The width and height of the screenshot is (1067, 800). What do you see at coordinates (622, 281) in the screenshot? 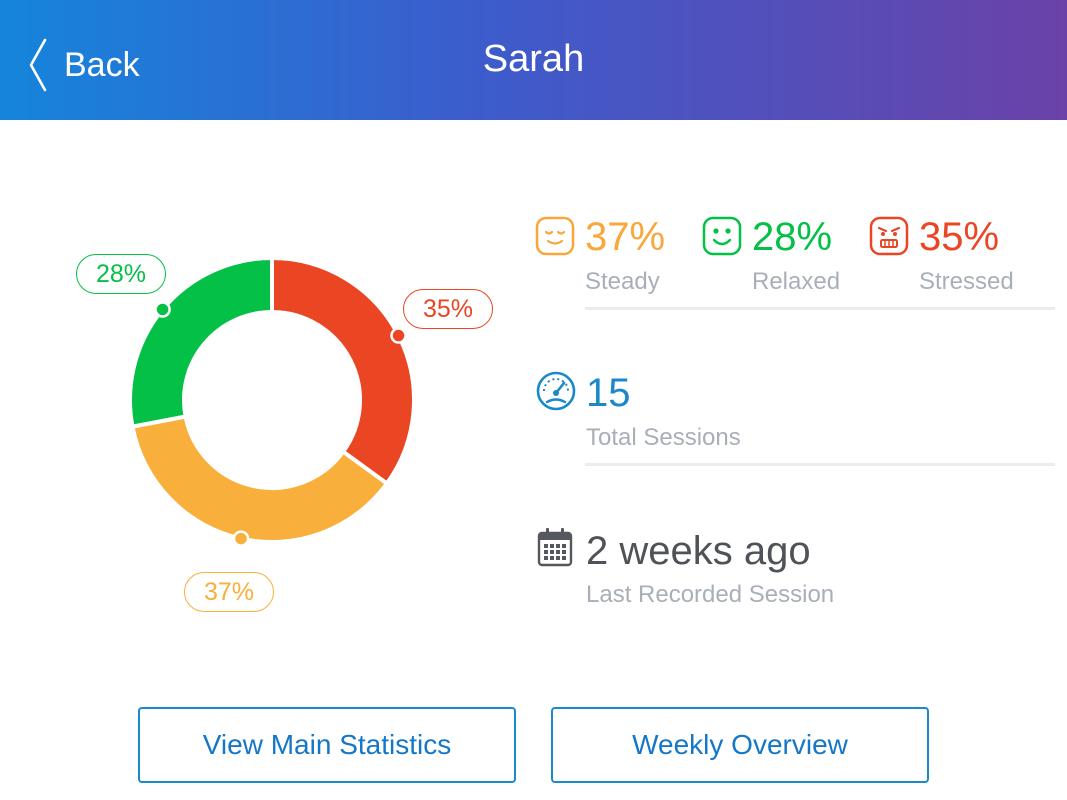
I see `steady-label: Steady` at bounding box center [622, 281].